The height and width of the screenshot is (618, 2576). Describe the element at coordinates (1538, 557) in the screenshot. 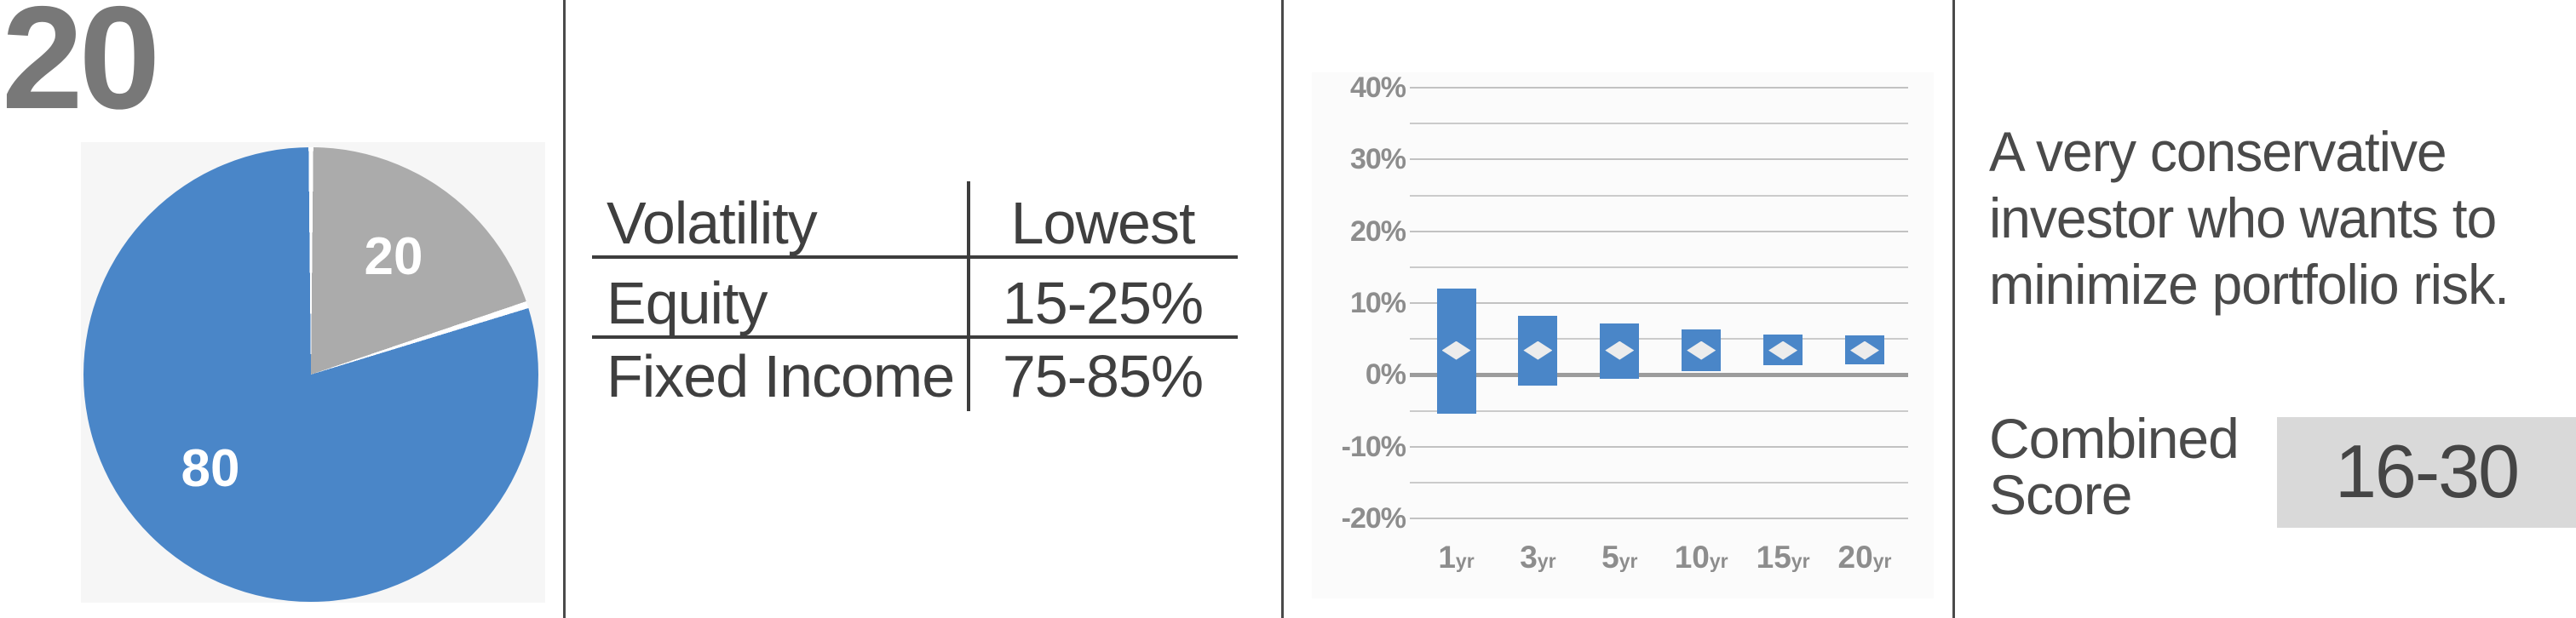

I see `x-axis-tick-label: 3yr` at that location.